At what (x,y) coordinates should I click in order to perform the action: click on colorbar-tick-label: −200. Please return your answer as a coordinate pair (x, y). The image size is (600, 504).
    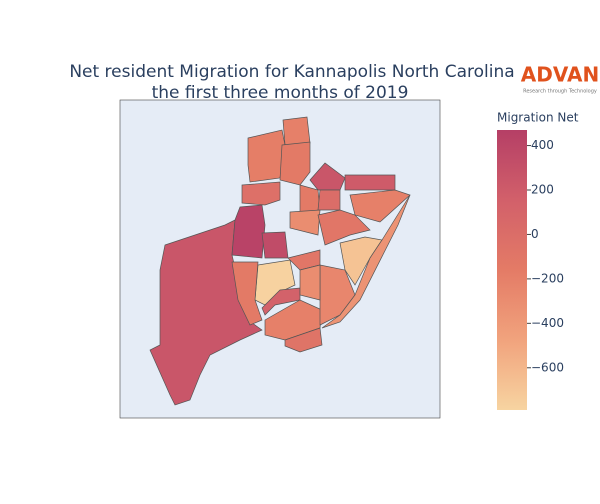
    Looking at the image, I should click on (547, 278).